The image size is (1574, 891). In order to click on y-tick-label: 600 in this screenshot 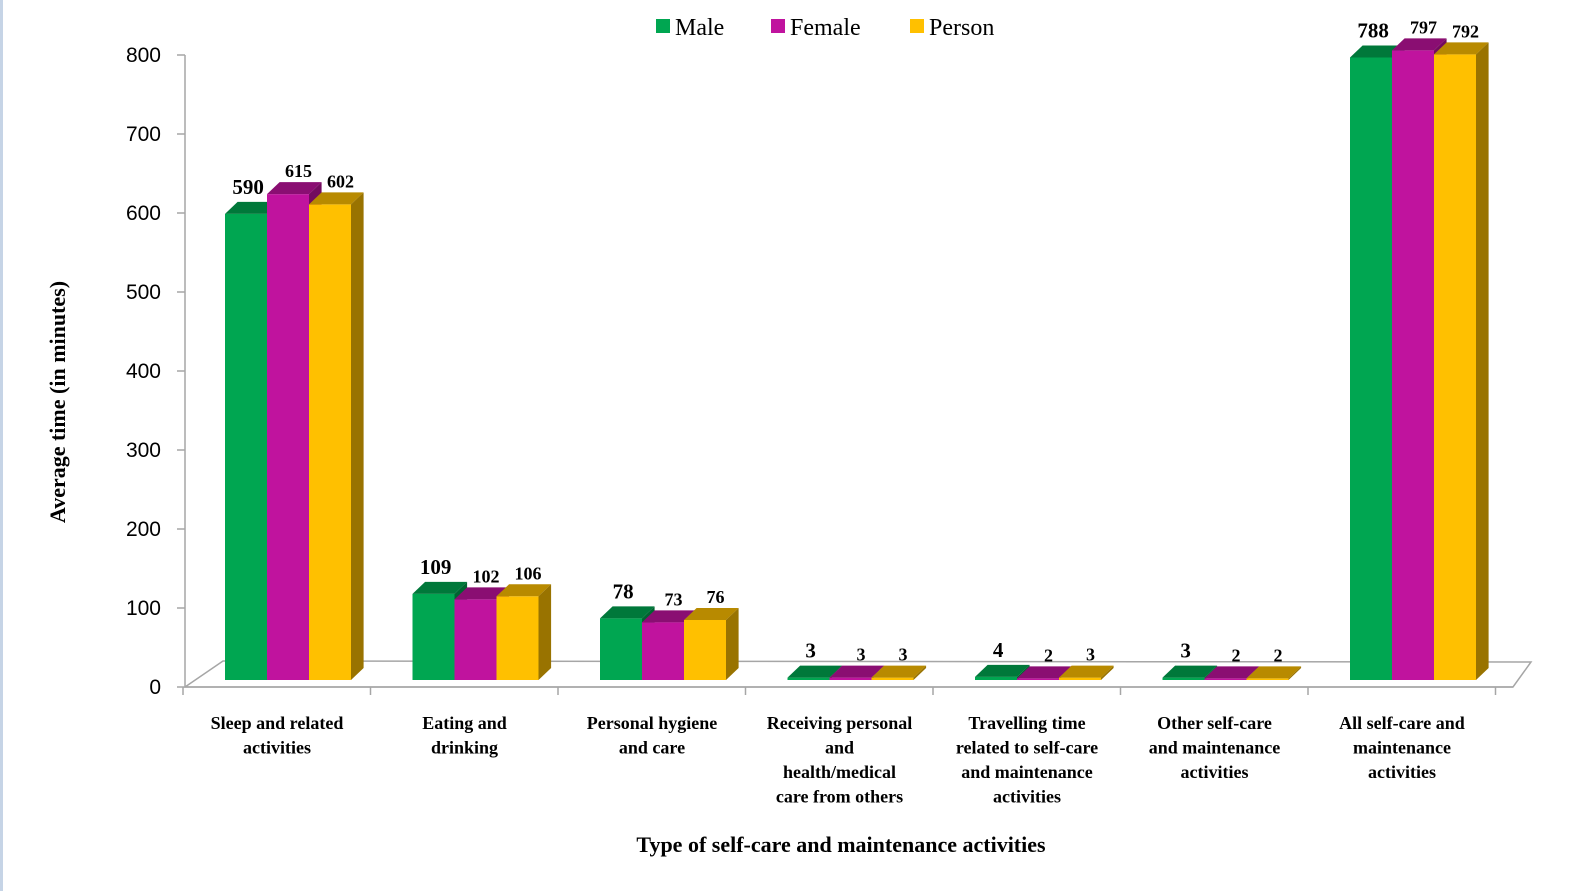, I will do `click(143, 213)`.